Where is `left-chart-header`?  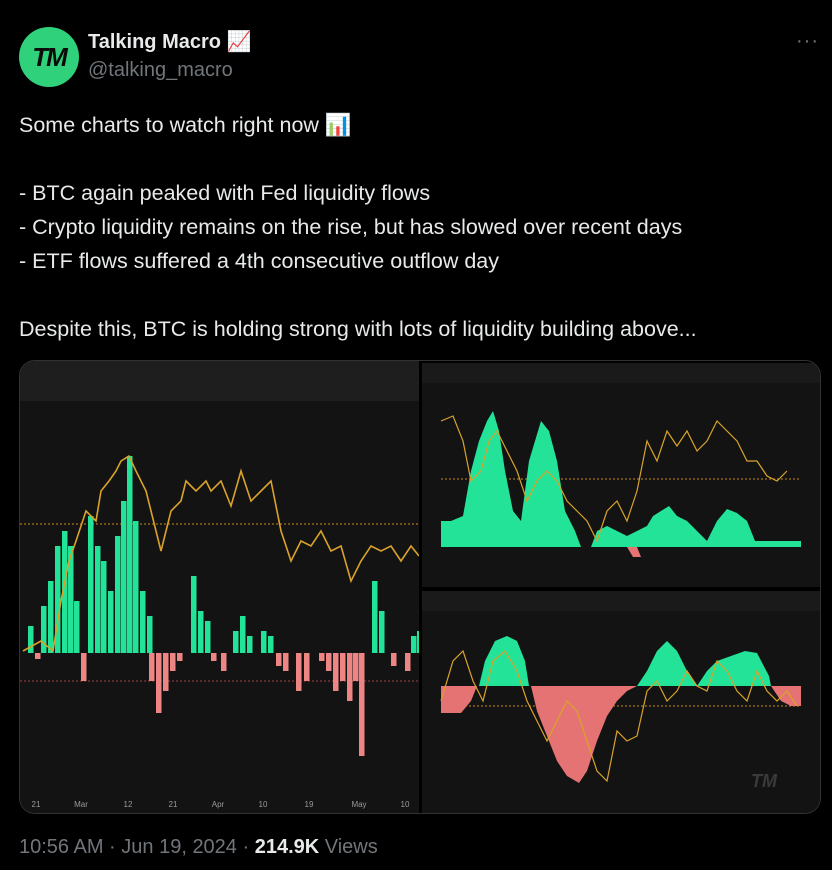
left-chart-header is located at coordinates (219, 381).